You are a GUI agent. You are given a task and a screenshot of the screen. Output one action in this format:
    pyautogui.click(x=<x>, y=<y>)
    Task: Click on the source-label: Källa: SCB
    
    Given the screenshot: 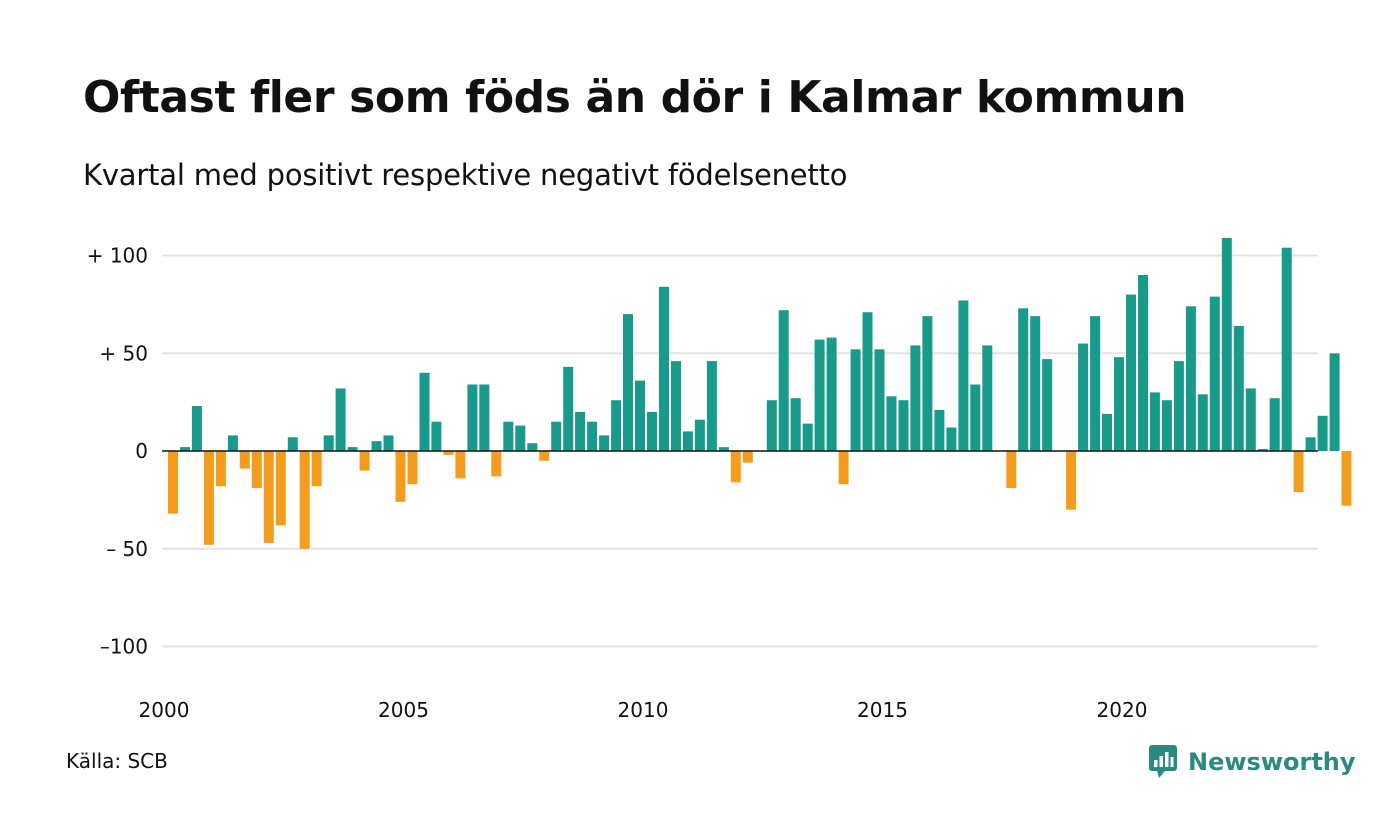 What is the action you would take?
    pyautogui.click(x=117, y=761)
    